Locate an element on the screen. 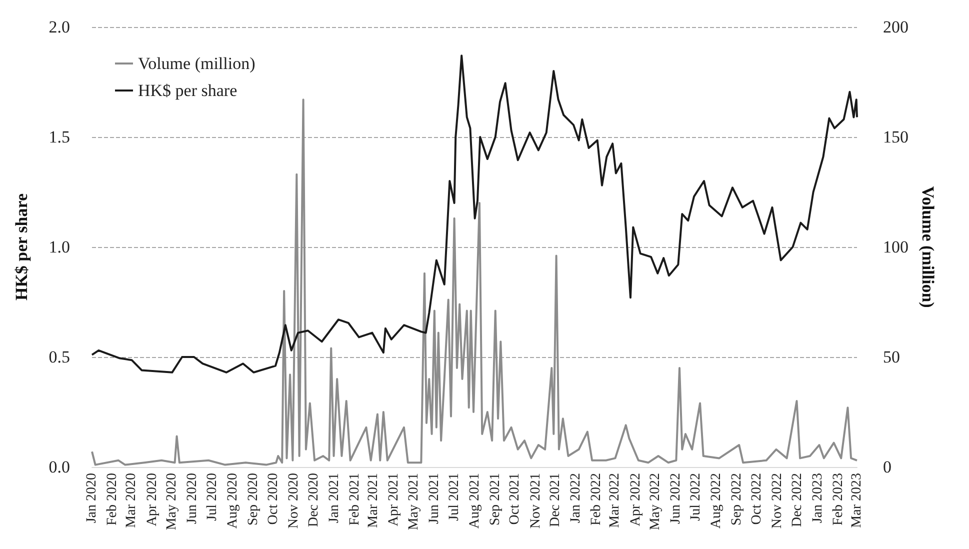 The width and height of the screenshot is (969, 549). x-tick-label: Aug 2020 is located at coordinates (233, 501).